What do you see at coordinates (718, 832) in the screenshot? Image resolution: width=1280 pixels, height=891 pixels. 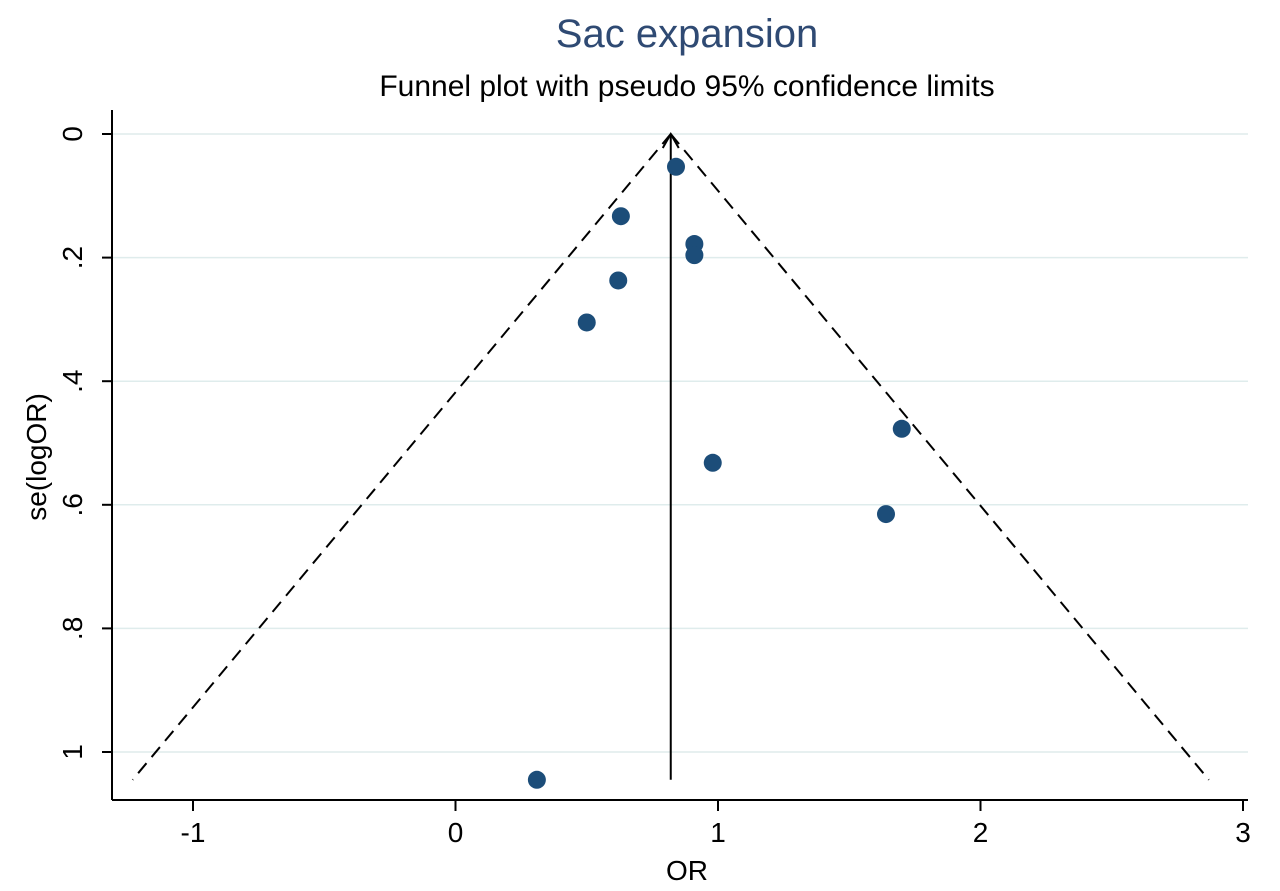 I see `x-tick-label: 1` at bounding box center [718, 832].